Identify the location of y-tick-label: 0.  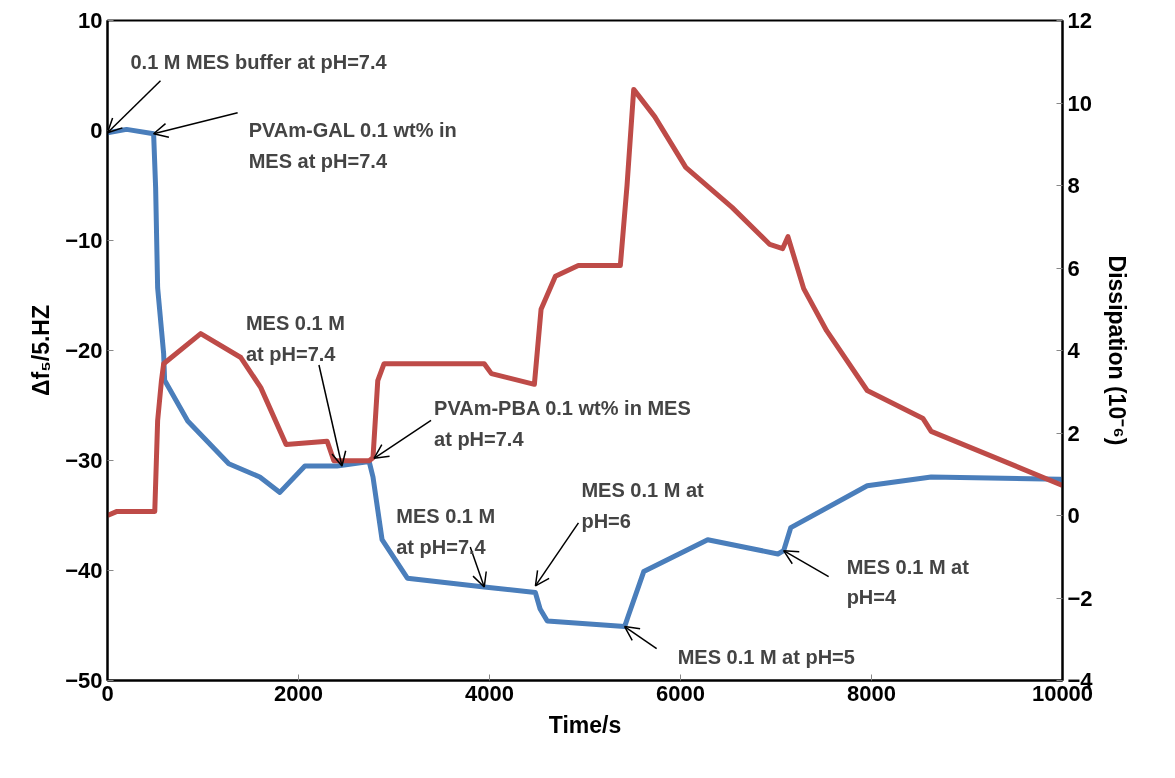
(96, 130).